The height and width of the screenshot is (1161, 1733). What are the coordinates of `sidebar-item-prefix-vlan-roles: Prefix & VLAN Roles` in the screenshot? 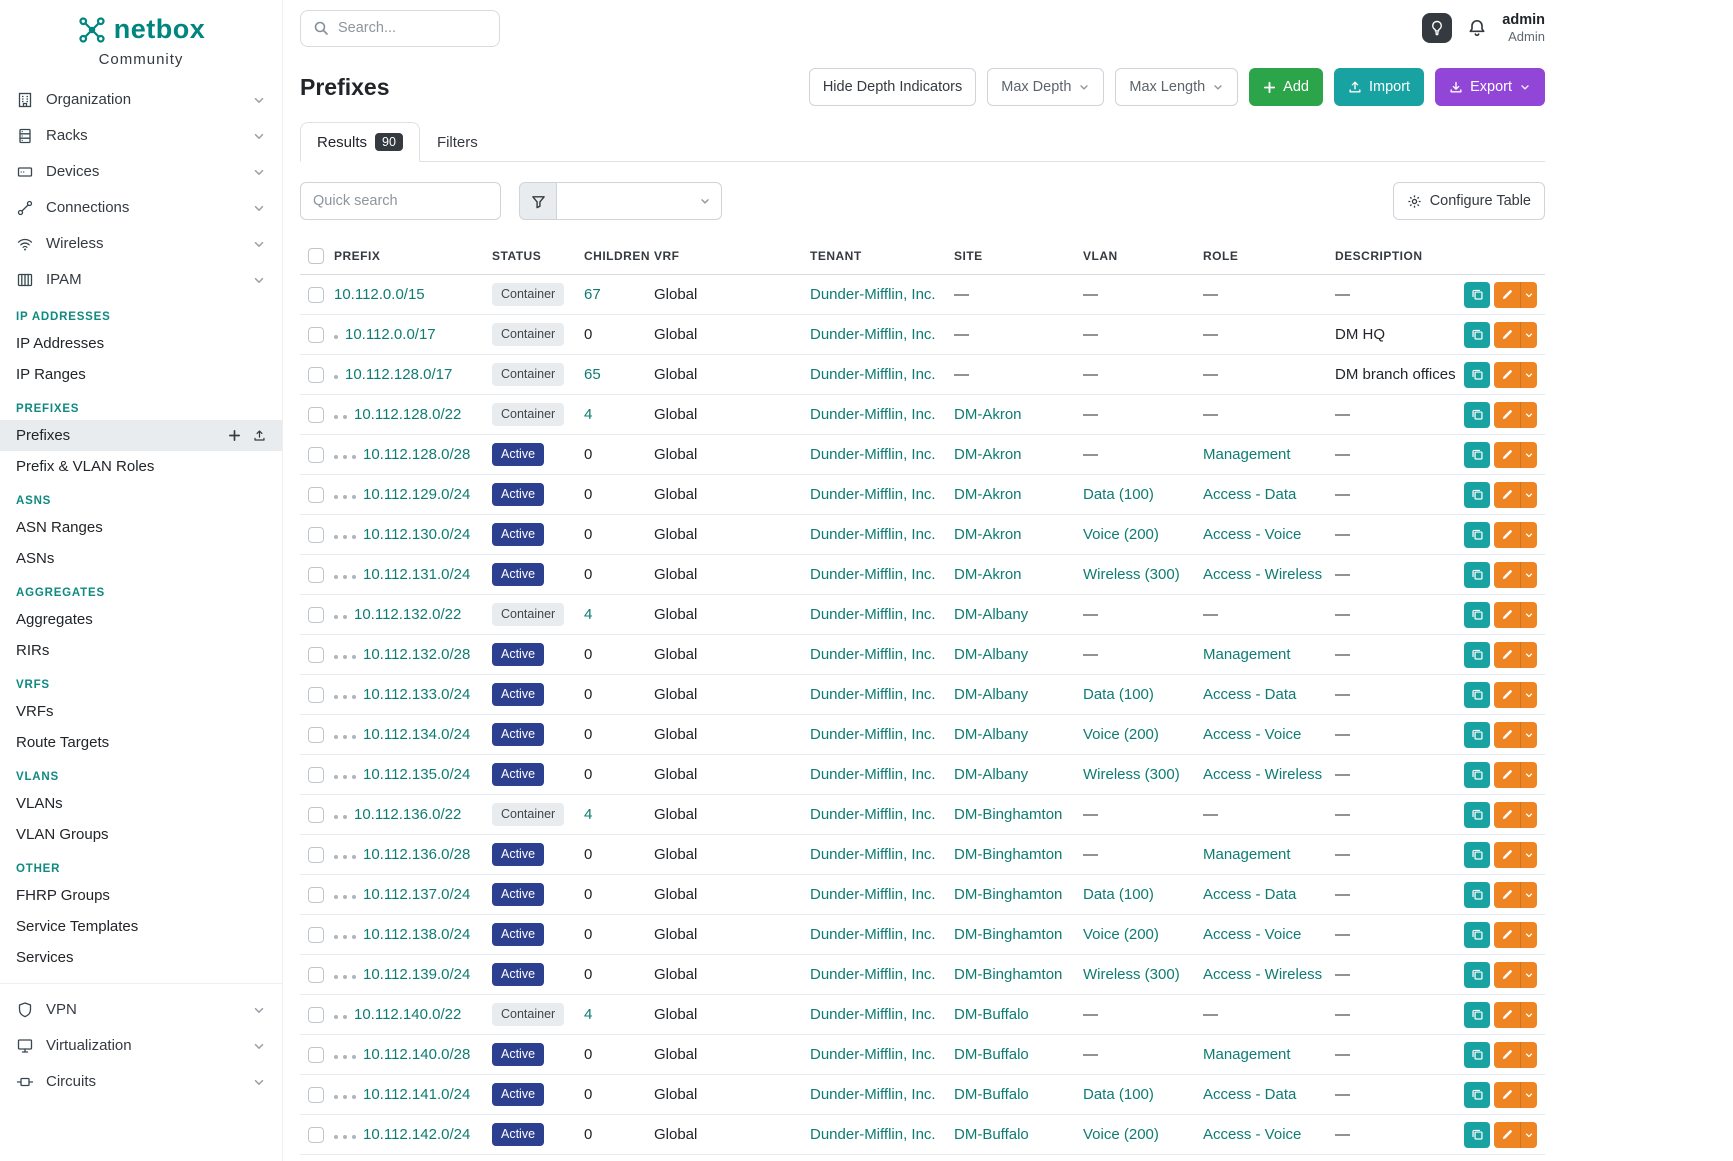 It's located at (141, 466).